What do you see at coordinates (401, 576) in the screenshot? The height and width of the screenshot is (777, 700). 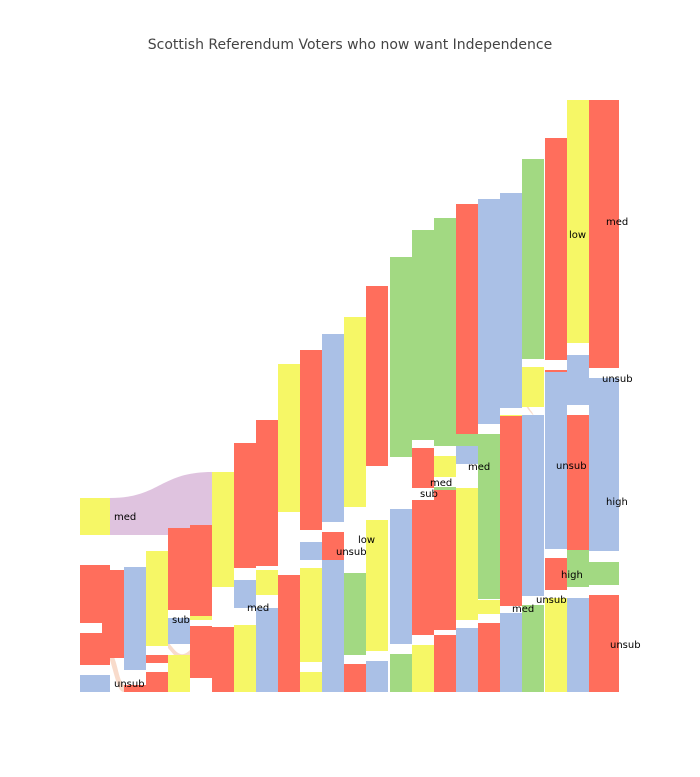 I see `node-n28` at bounding box center [401, 576].